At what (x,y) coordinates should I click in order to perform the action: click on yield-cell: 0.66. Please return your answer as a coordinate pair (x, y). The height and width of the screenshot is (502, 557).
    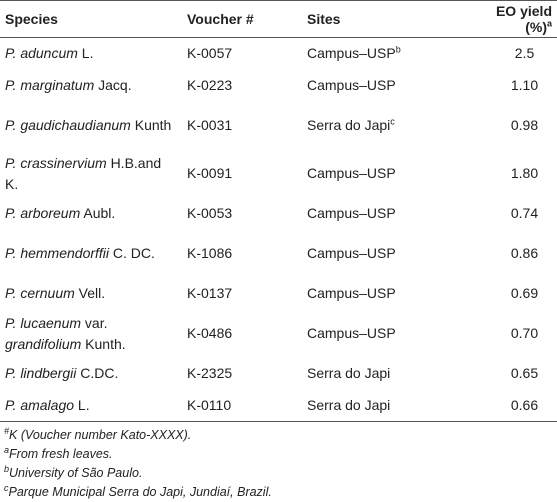
    Looking at the image, I should click on (524, 404).